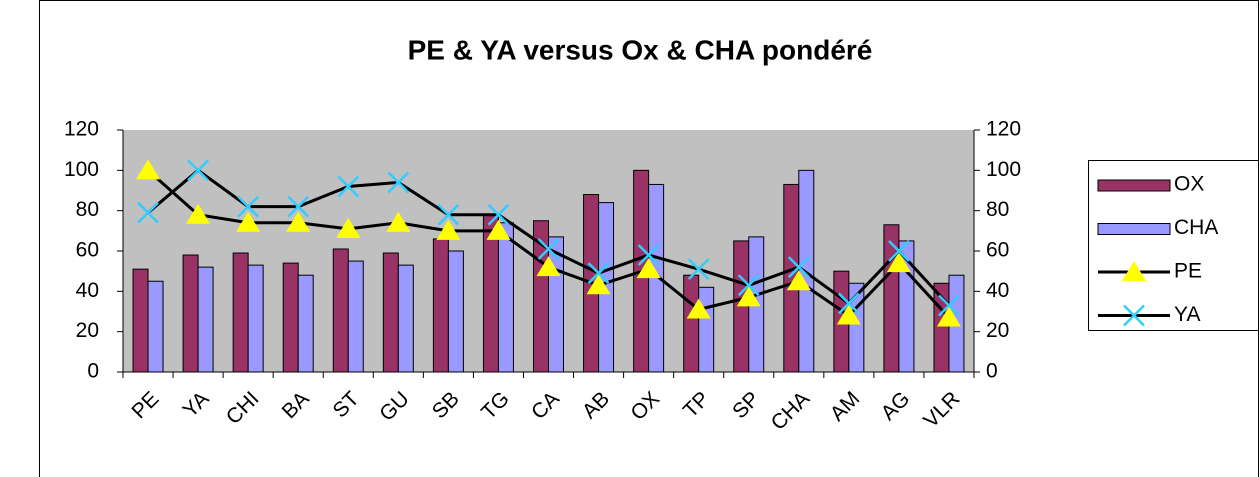 Image resolution: width=1260 pixels, height=477 pixels. I want to click on y2-tick-label: 80, so click(997, 209).